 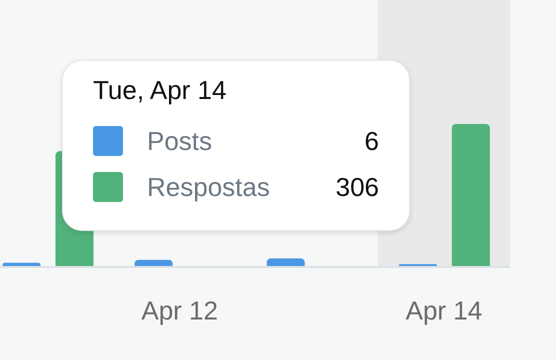 What do you see at coordinates (471, 195) in the screenshot?
I see `bar` at bounding box center [471, 195].